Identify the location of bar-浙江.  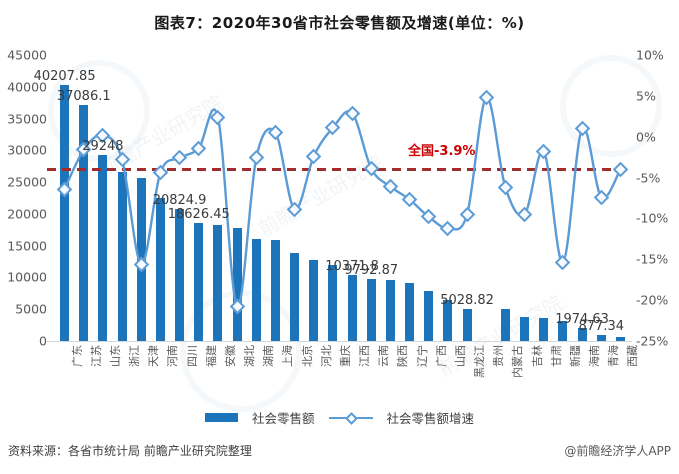
(122, 256).